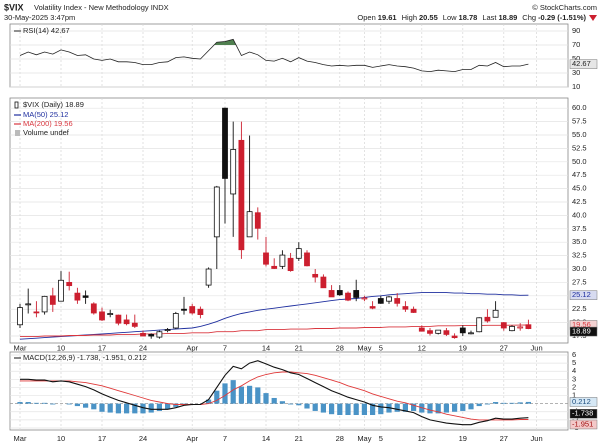  Describe the element at coordinates (579, 268) in the screenshot. I see `y-tick-label: 30.0` at that location.